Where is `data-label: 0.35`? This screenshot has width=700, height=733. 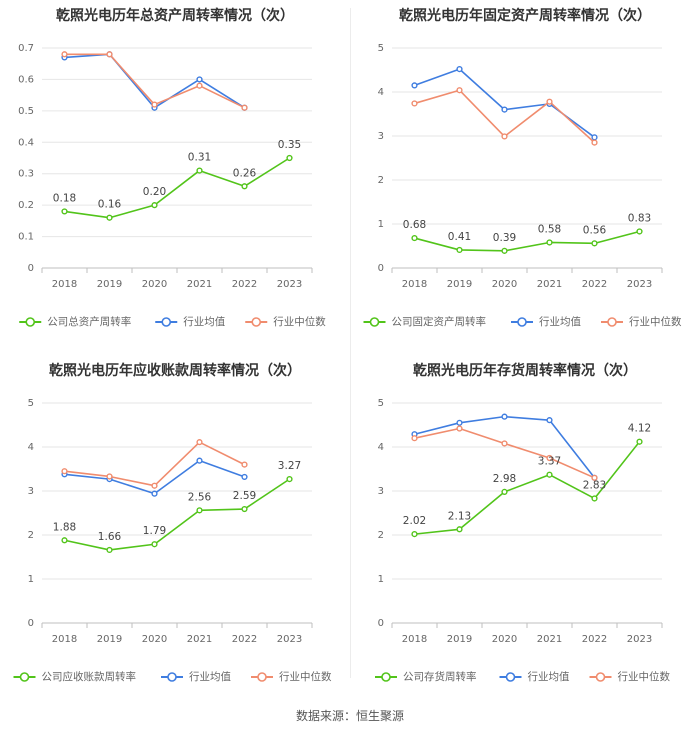
data-label: 0.35 is located at coordinates (289, 145).